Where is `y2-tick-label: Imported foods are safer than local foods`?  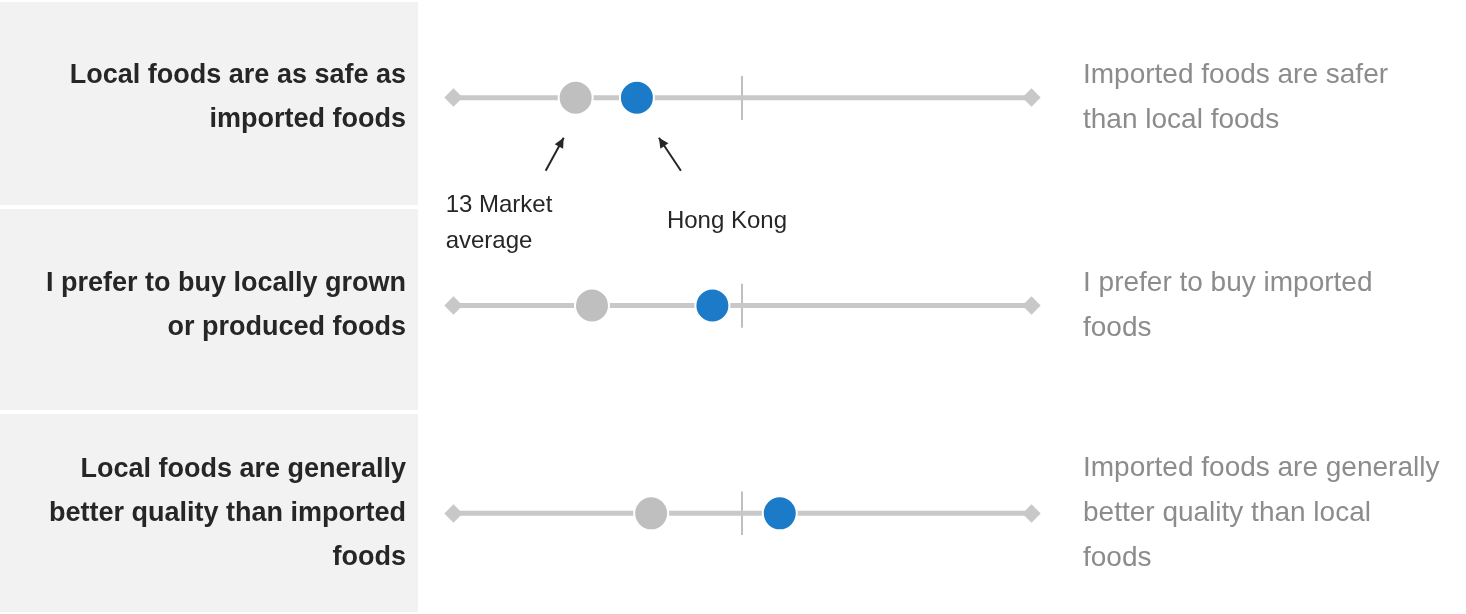 y2-tick-label: Imported foods are safer than local foods is located at coordinates (1236, 95).